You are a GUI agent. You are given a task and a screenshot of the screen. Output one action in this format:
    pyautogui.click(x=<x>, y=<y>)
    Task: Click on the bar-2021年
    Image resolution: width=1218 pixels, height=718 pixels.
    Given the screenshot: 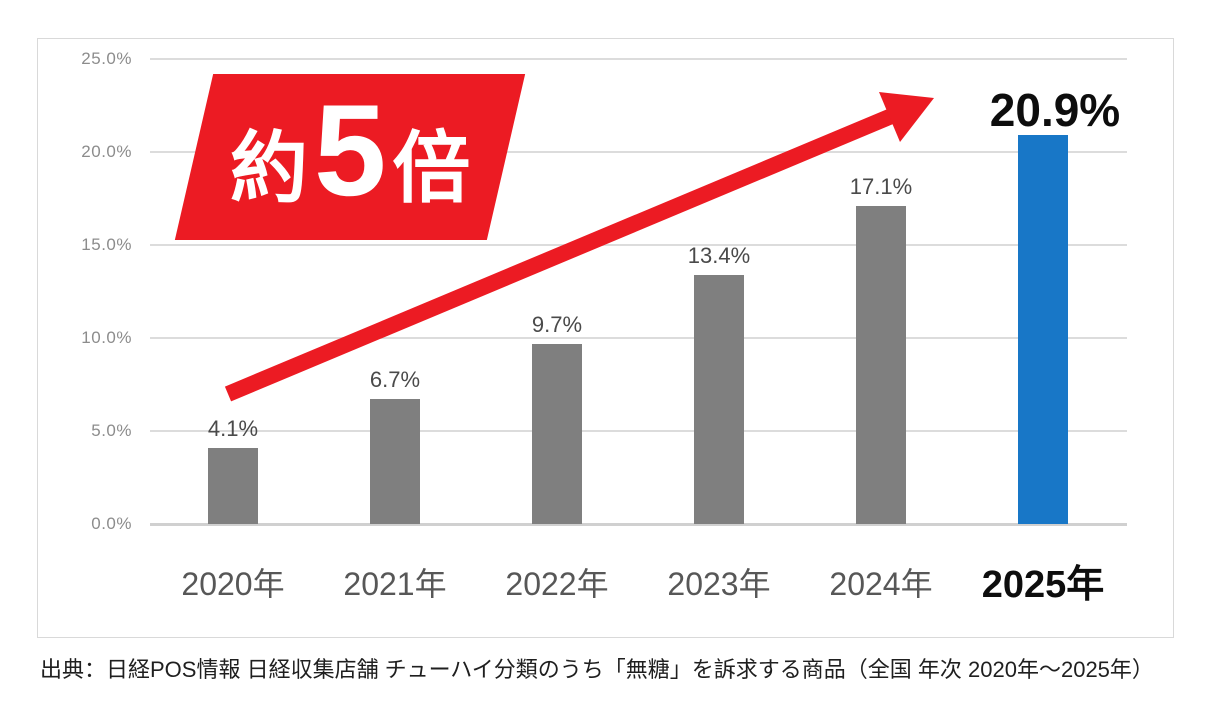 What is the action you would take?
    pyautogui.click(x=395, y=461)
    